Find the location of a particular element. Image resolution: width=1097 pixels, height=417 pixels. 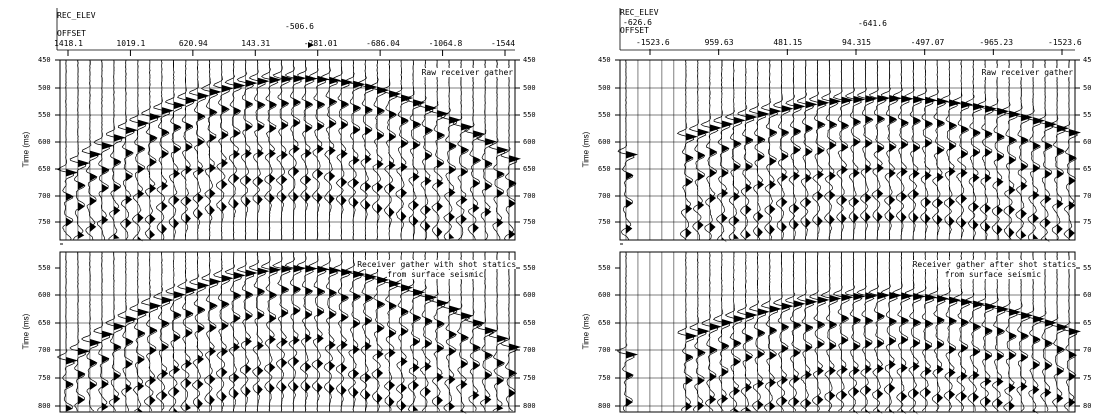

panel-annotation: Raw receiver gather is located at coordinates (467, 72).